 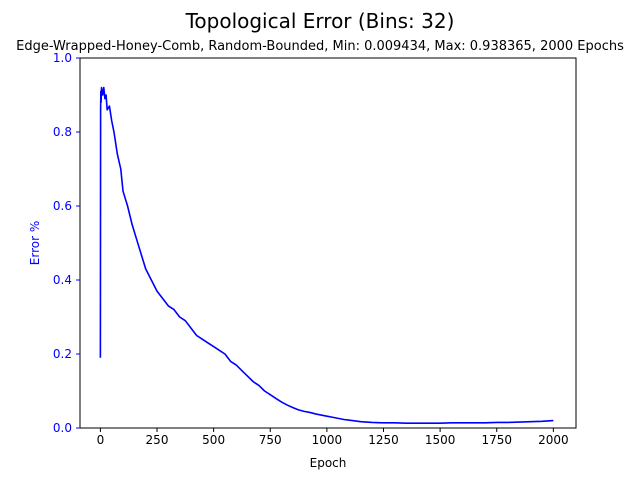 I want to click on y-tick-label: 0.6, so click(x=62, y=206).